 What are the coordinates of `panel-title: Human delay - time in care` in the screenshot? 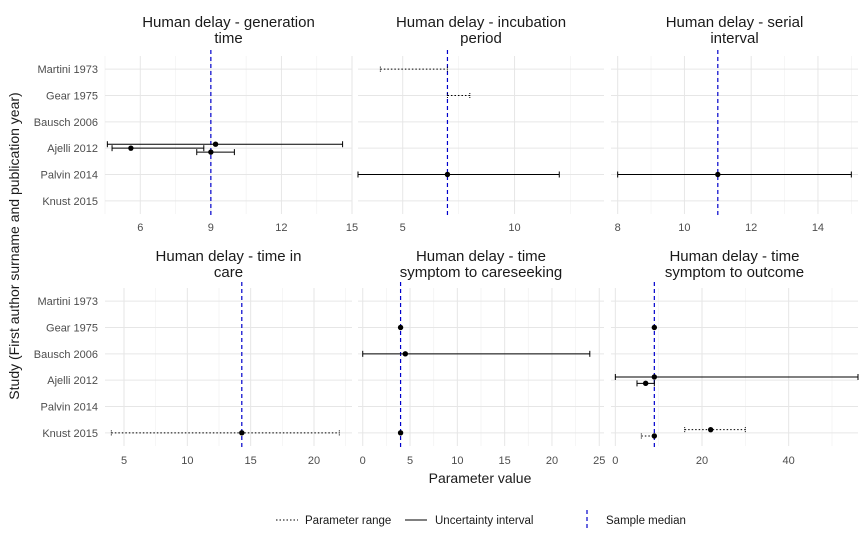 It's located at (229, 264).